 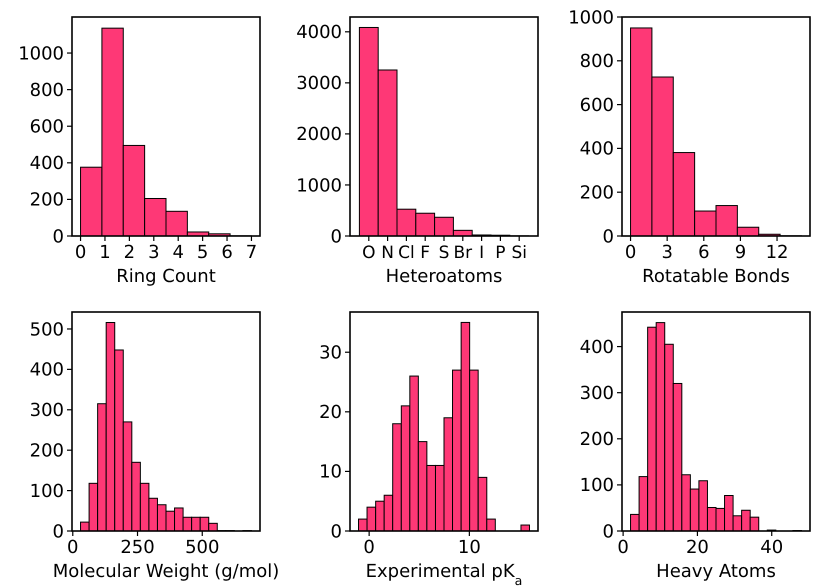 I want to click on y-tick-label: 20, so click(x=330, y=413).